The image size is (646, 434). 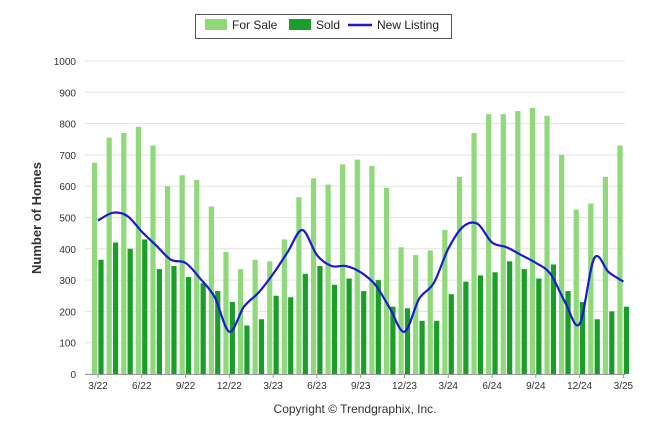 What do you see at coordinates (186, 386) in the screenshot?
I see `x-tick-label: 9/22` at bounding box center [186, 386].